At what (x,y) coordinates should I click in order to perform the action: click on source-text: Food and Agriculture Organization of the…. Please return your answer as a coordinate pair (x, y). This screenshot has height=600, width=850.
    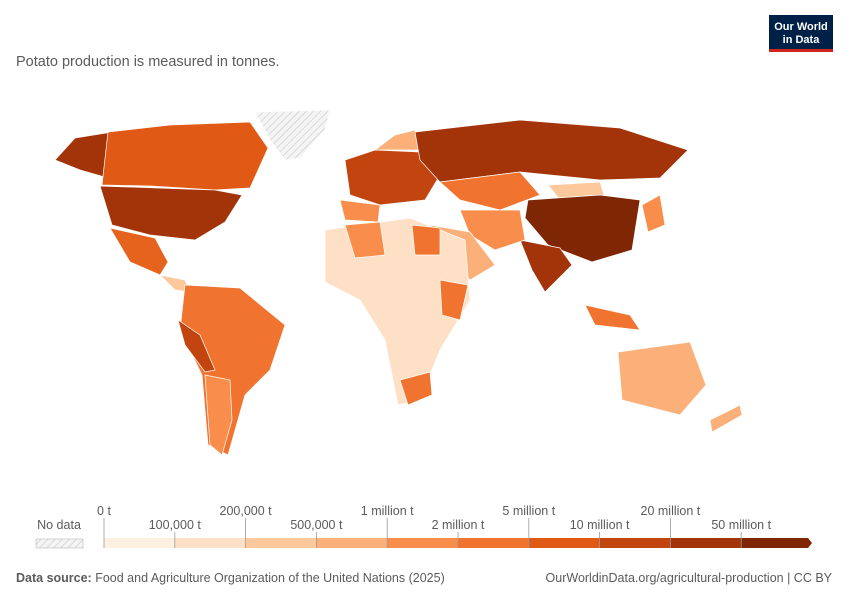
    Looking at the image, I should click on (270, 578).